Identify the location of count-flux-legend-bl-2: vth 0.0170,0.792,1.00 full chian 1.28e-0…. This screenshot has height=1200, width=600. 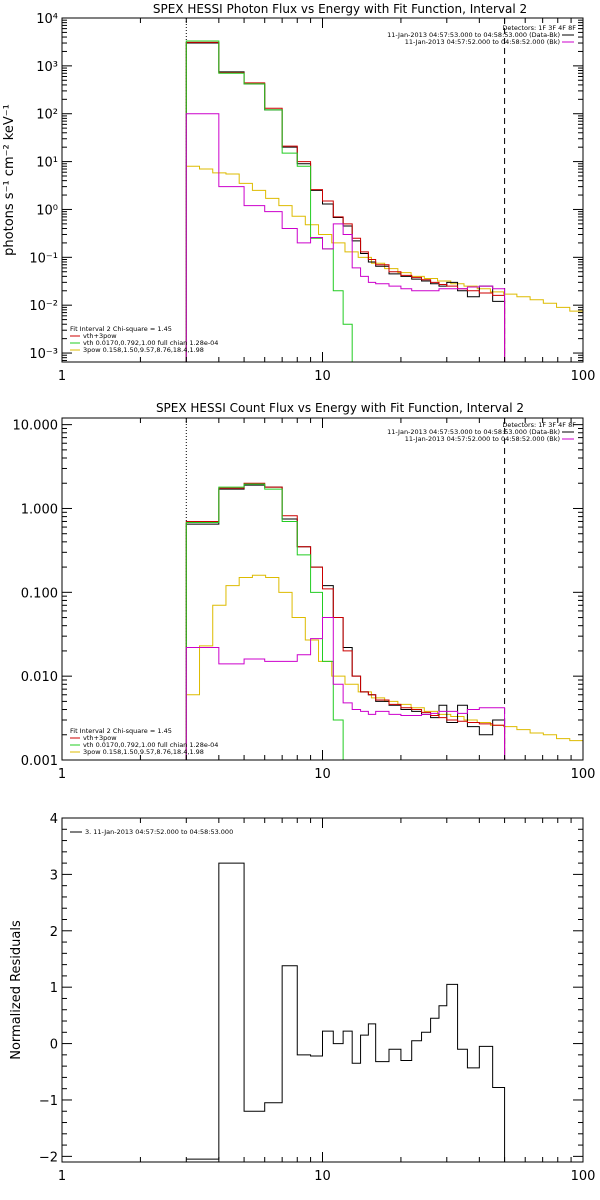
(150, 745).